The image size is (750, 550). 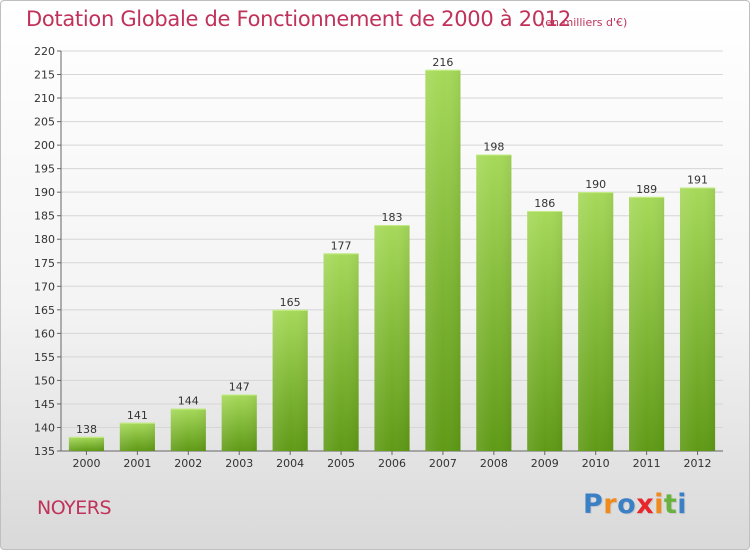 What do you see at coordinates (290, 302) in the screenshot?
I see `bar-value-label: 165` at bounding box center [290, 302].